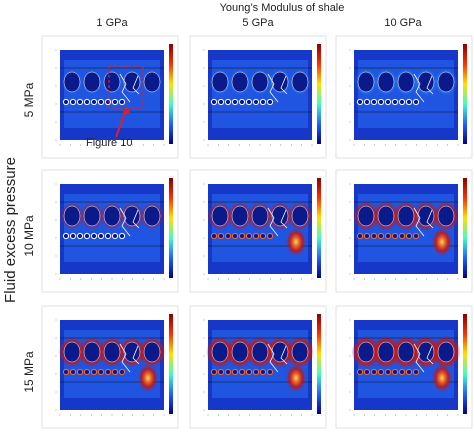 The height and width of the screenshot is (438, 474). Describe the element at coordinates (29, 372) in the screenshot. I see `row-label: 15 MPa` at that location.